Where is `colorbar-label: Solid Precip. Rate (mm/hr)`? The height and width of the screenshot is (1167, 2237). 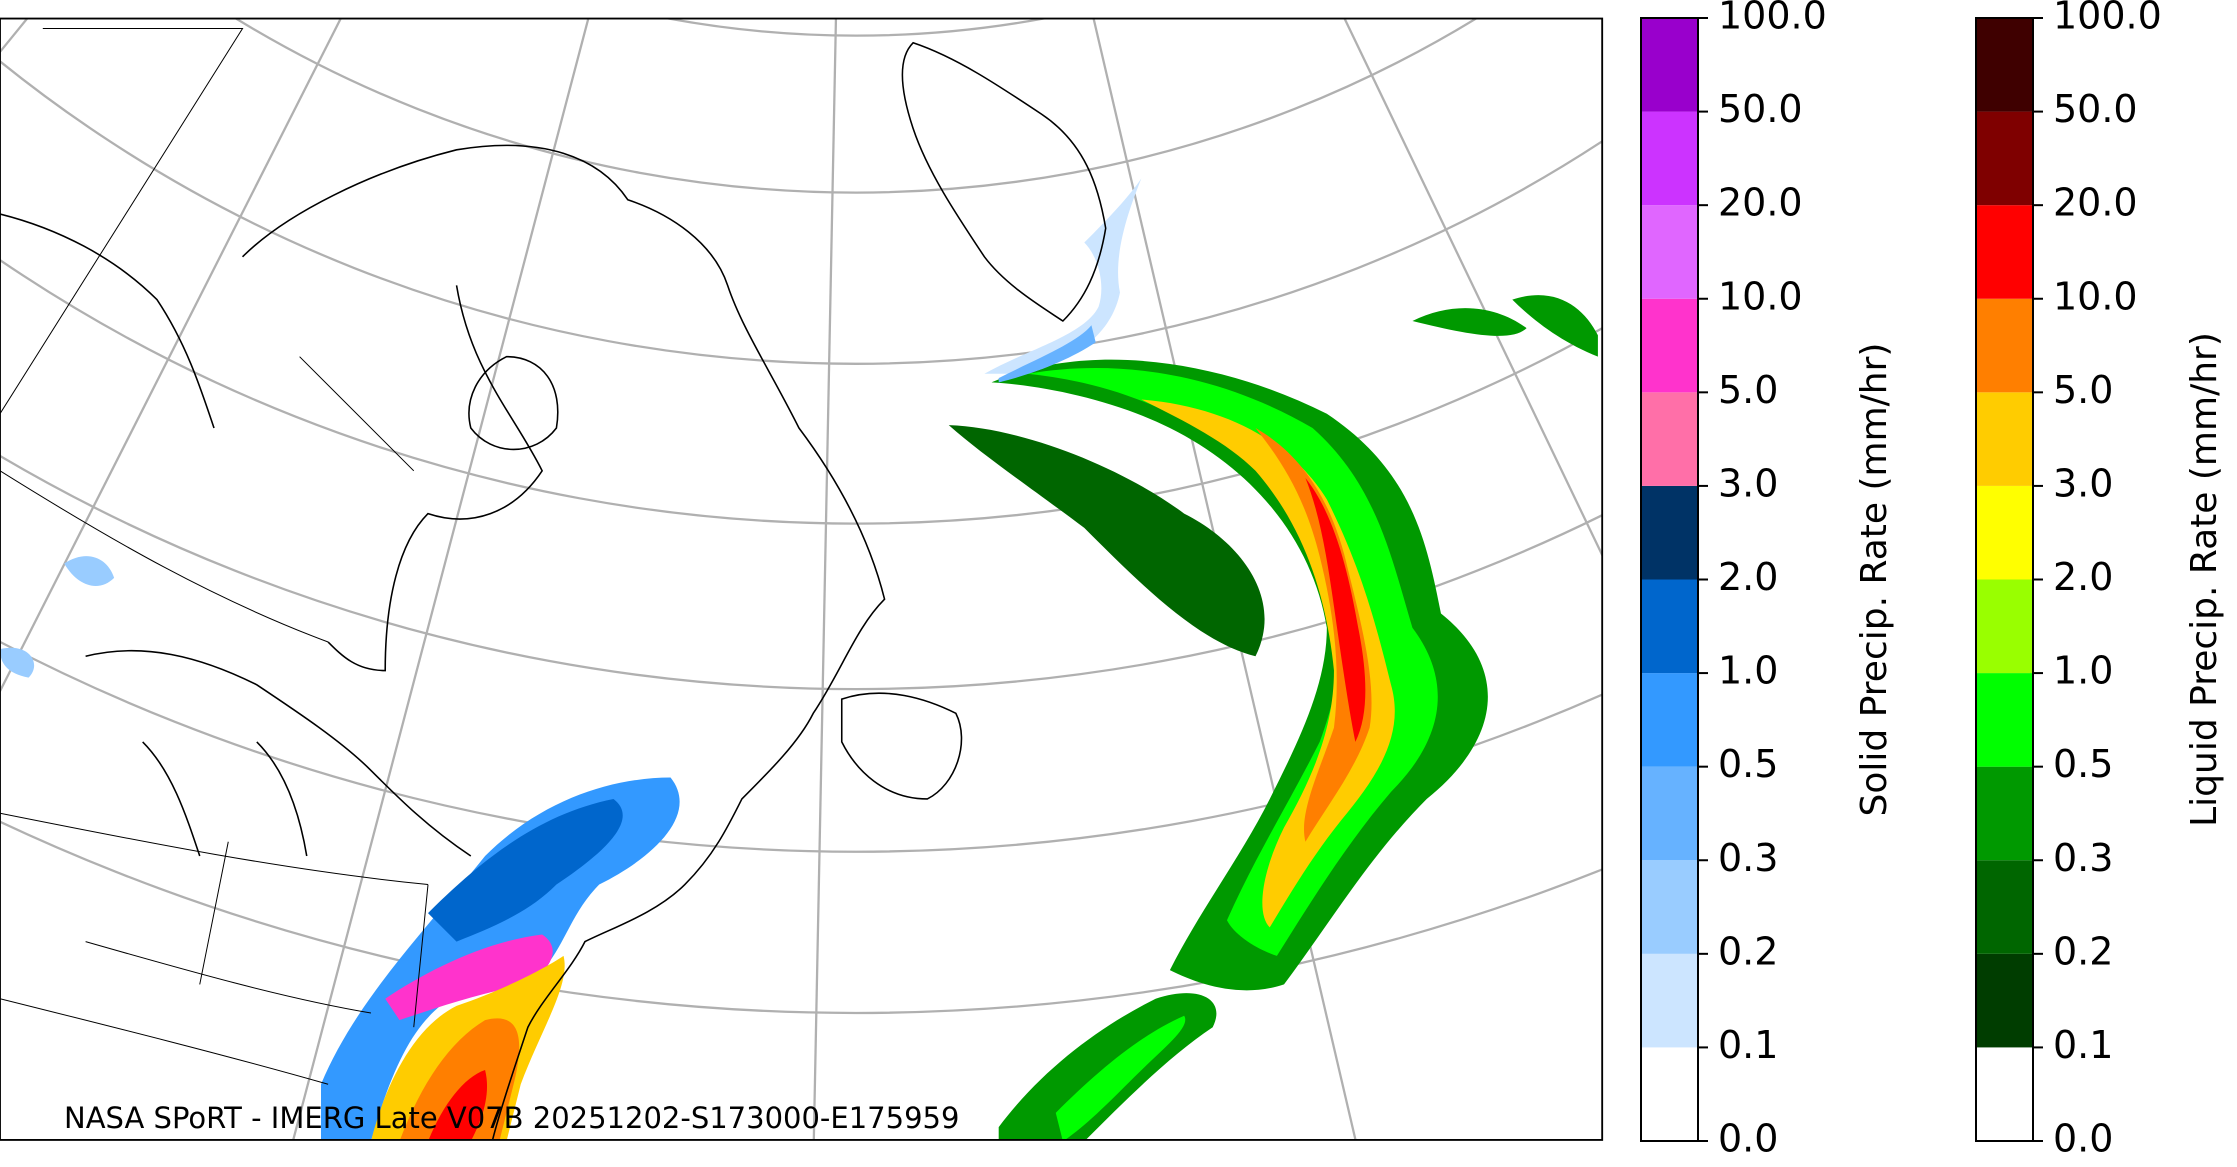
colorbar-label: Solid Precip. Rate (mm/hr) is located at coordinates (1874, 580).